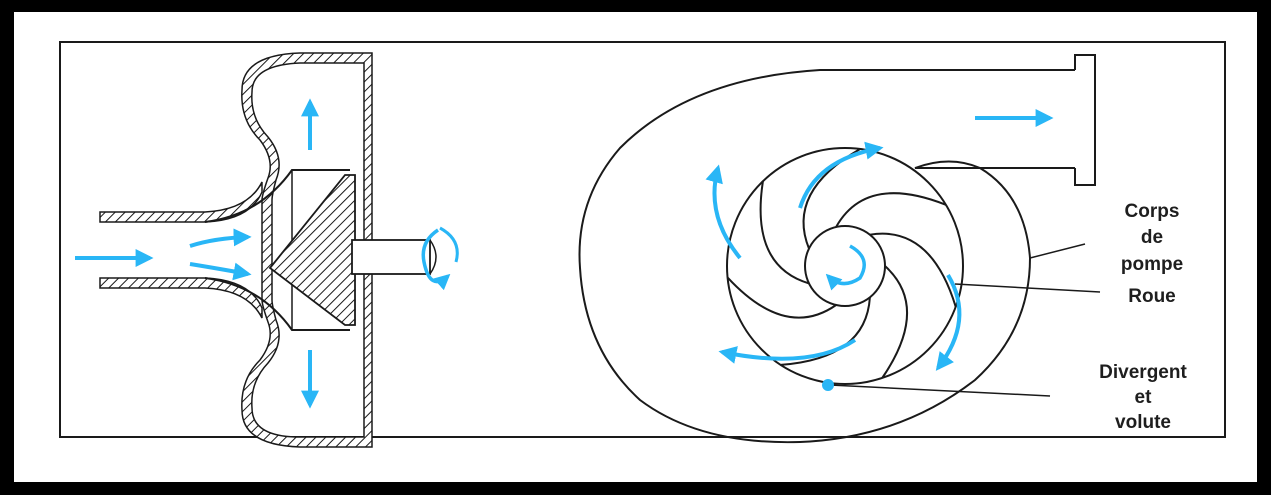 The width and height of the screenshot is (1271, 495). What do you see at coordinates (1143, 372) in the screenshot?
I see `label-divergent-1: Divergent` at bounding box center [1143, 372].